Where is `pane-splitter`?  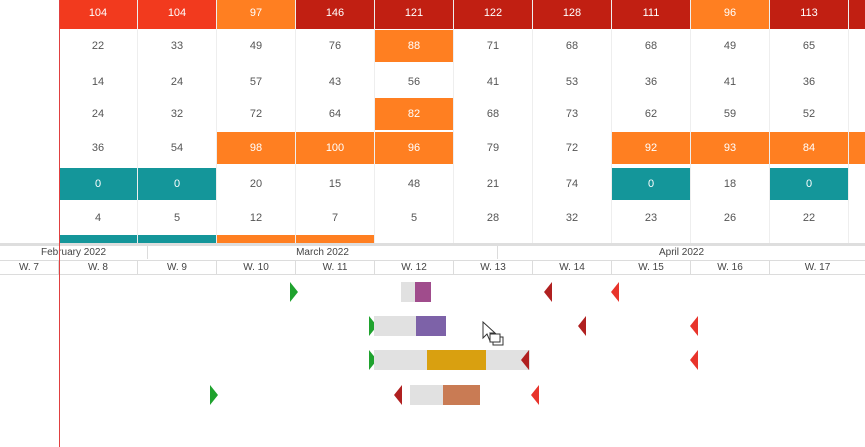
pane-splitter is located at coordinates (432, 244).